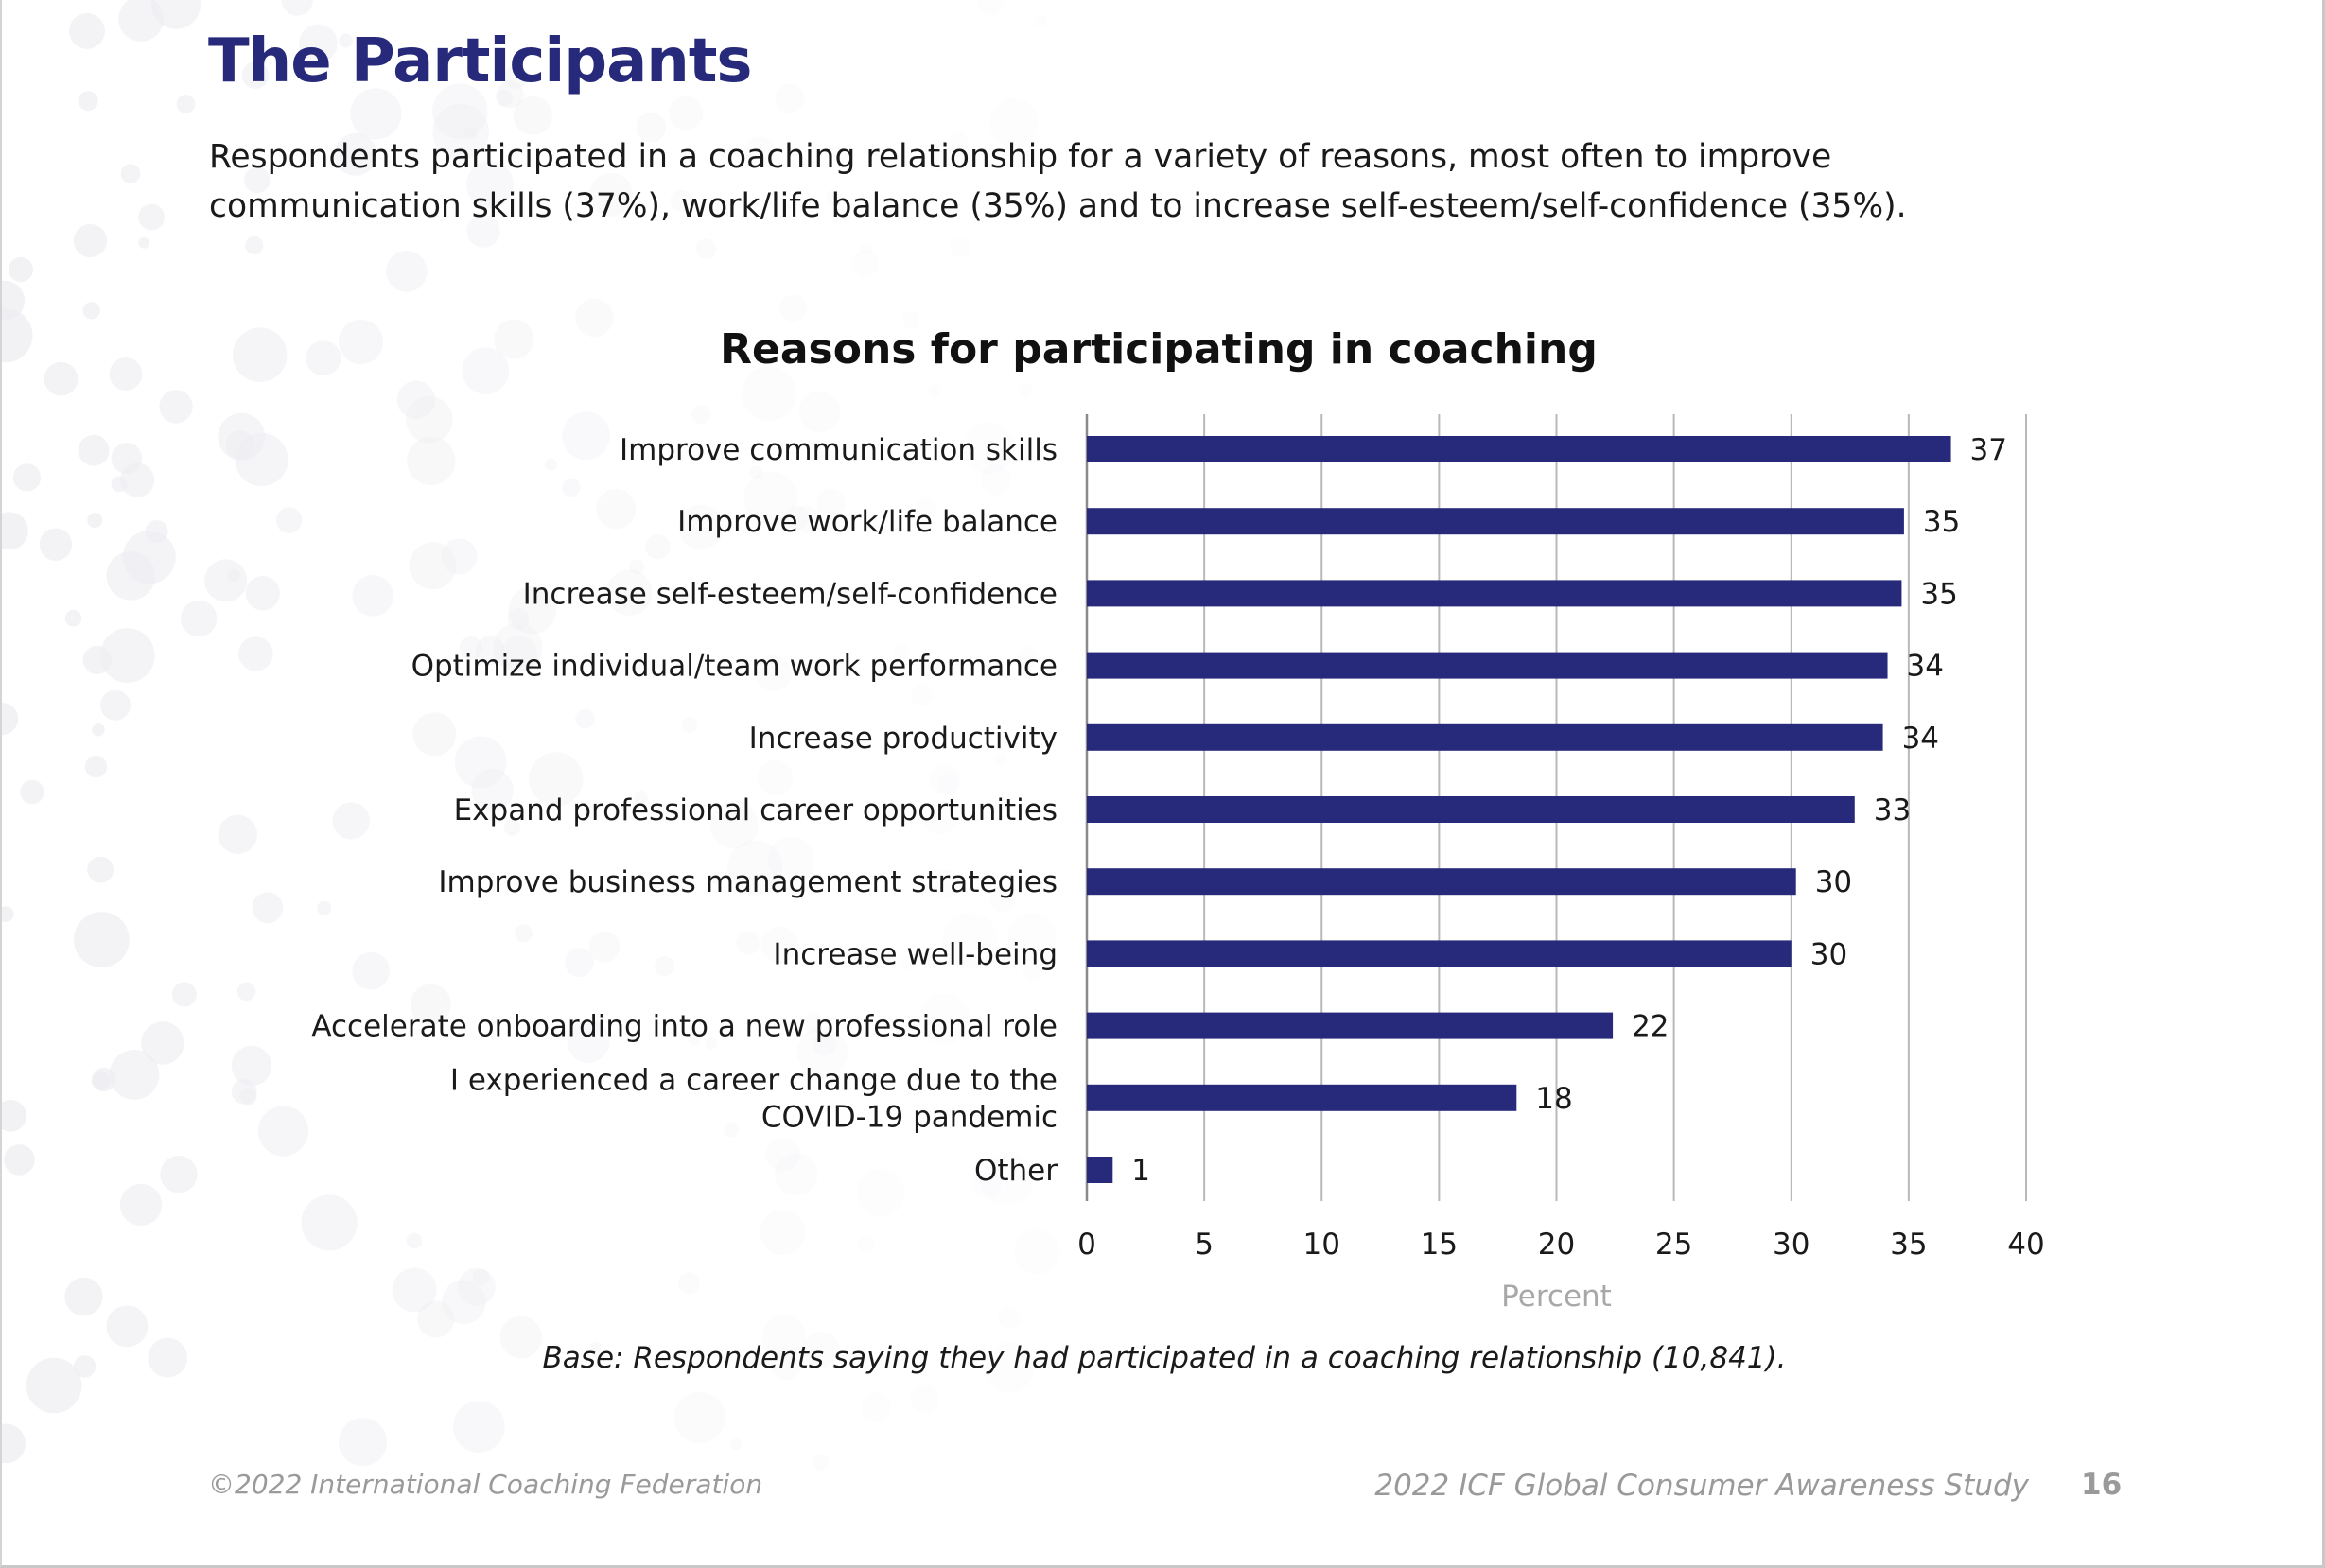 The height and width of the screenshot is (1568, 2325). What do you see at coordinates (867, 522) in the screenshot?
I see `category-label: Improve work/life balance` at bounding box center [867, 522].